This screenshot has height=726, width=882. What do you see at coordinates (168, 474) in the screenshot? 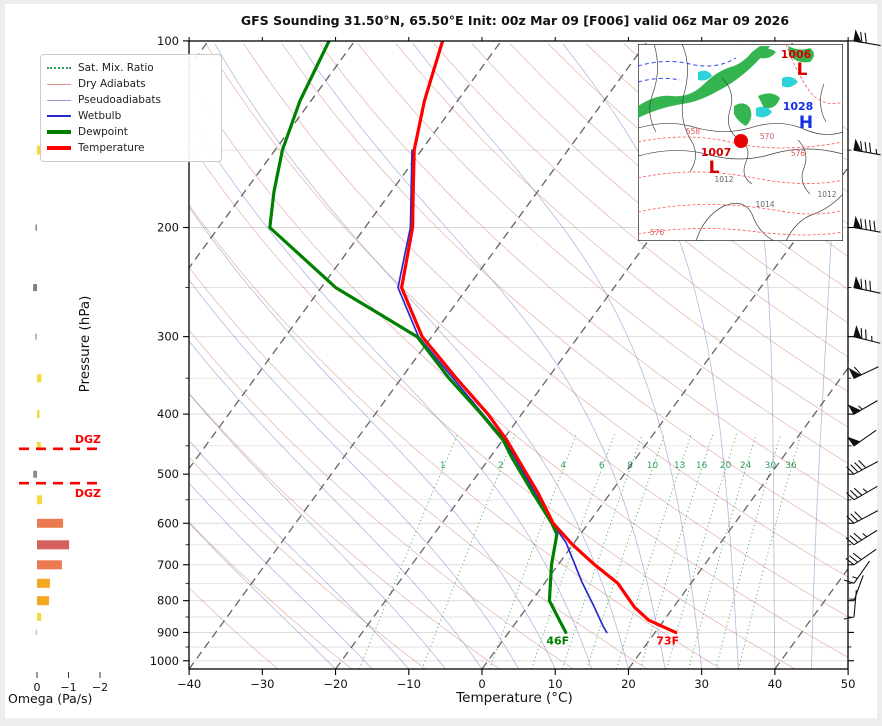
I see `pressure-tick-label: 500` at bounding box center [168, 474].